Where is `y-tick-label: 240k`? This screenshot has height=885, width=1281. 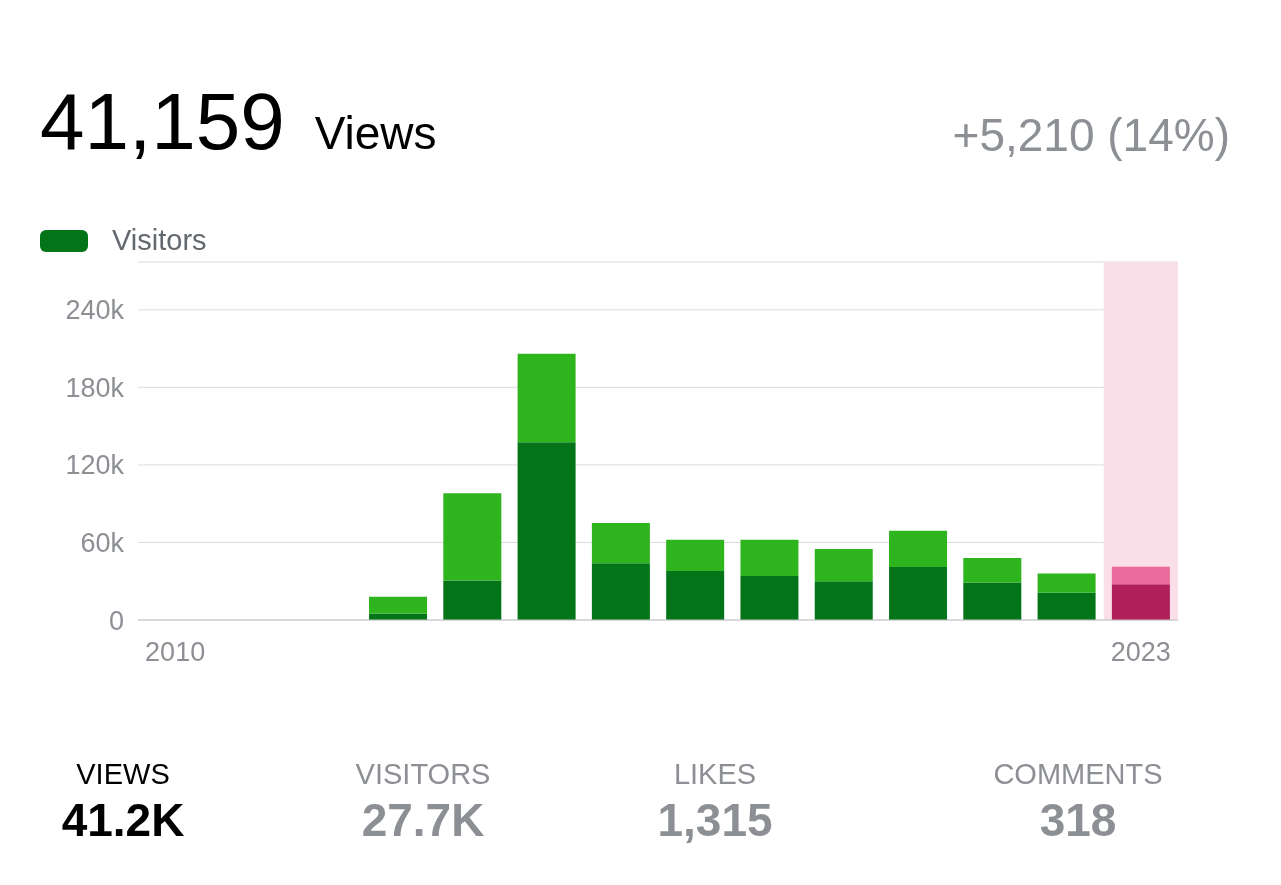 y-tick-label: 240k is located at coordinates (95, 310).